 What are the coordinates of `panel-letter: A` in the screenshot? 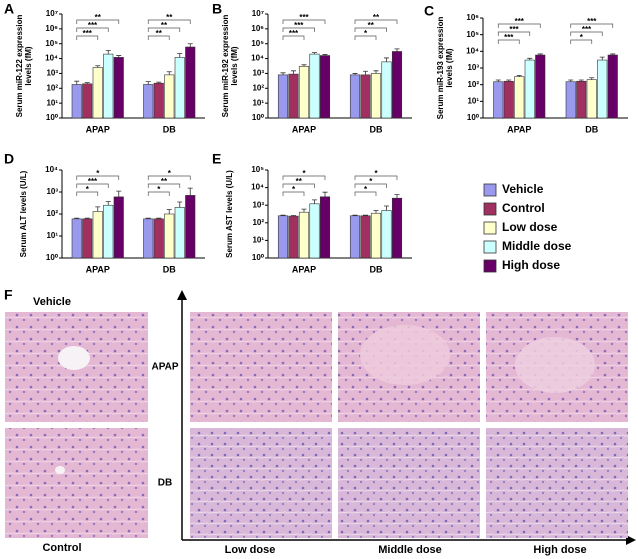 It's located at (9, 9).